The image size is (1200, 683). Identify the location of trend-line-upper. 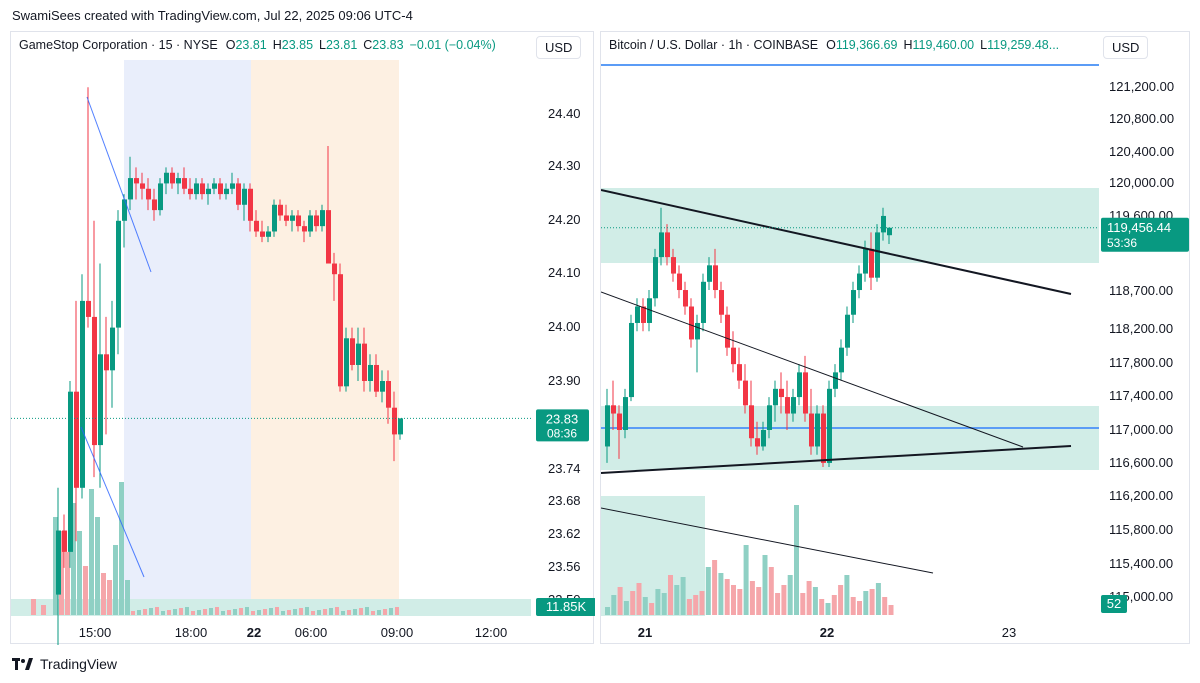
(836, 242).